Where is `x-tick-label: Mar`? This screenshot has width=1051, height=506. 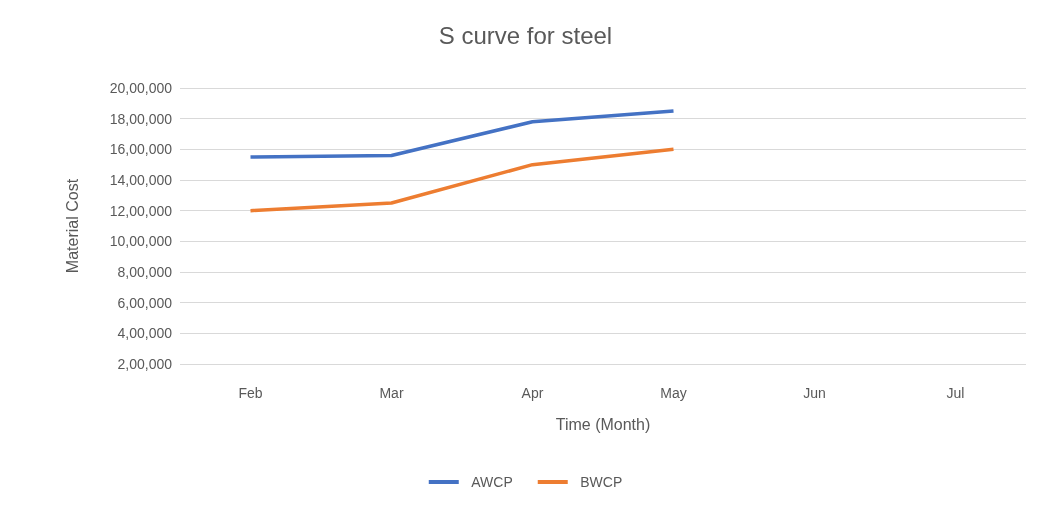 x-tick-label: Mar is located at coordinates (391, 393).